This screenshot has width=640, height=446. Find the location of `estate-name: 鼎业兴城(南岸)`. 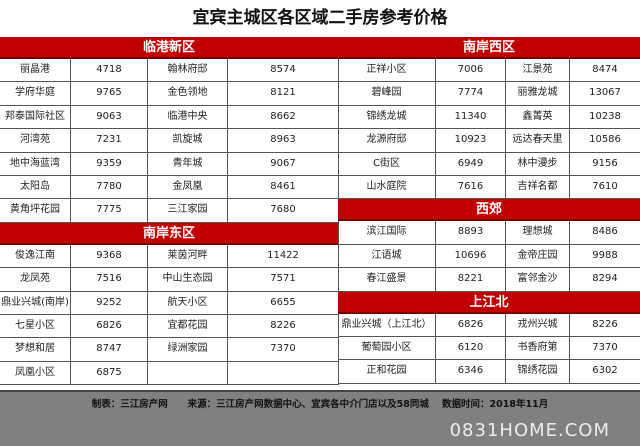

estate-name: 鼎业兴城(南岸) is located at coordinates (35, 302).